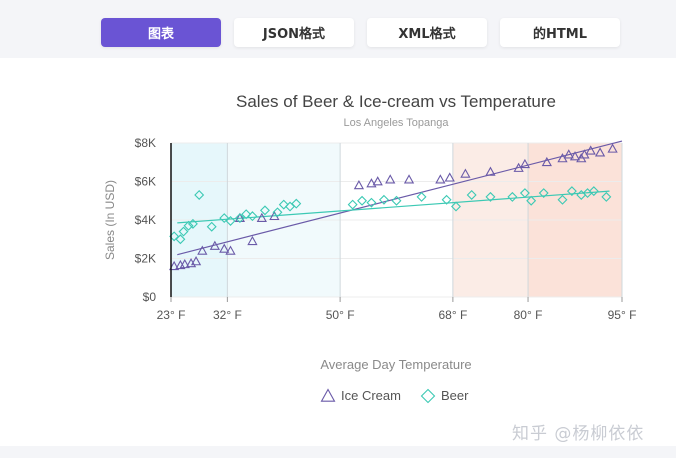 The width and height of the screenshot is (676, 458). Describe the element at coordinates (397, 309) in the screenshot. I see `x-axis-ticks: 23° F 32° F 50° F 68° F 80° F 95° F` at that location.